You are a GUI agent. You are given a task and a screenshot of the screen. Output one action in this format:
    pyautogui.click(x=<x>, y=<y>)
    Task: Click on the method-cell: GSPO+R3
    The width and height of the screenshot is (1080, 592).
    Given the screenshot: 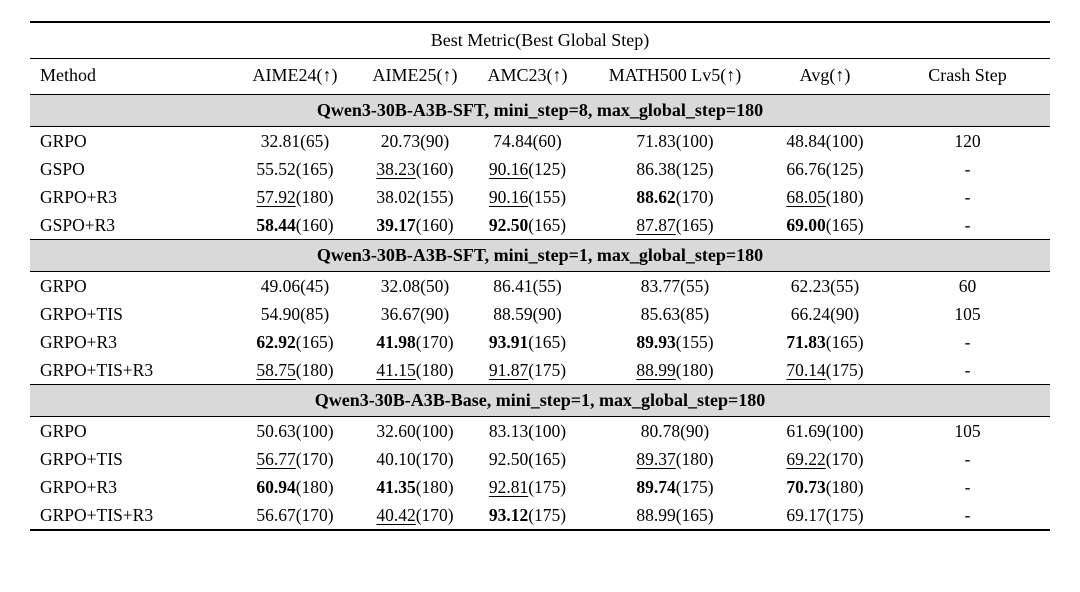 What is the action you would take?
    pyautogui.click(x=78, y=224)
    